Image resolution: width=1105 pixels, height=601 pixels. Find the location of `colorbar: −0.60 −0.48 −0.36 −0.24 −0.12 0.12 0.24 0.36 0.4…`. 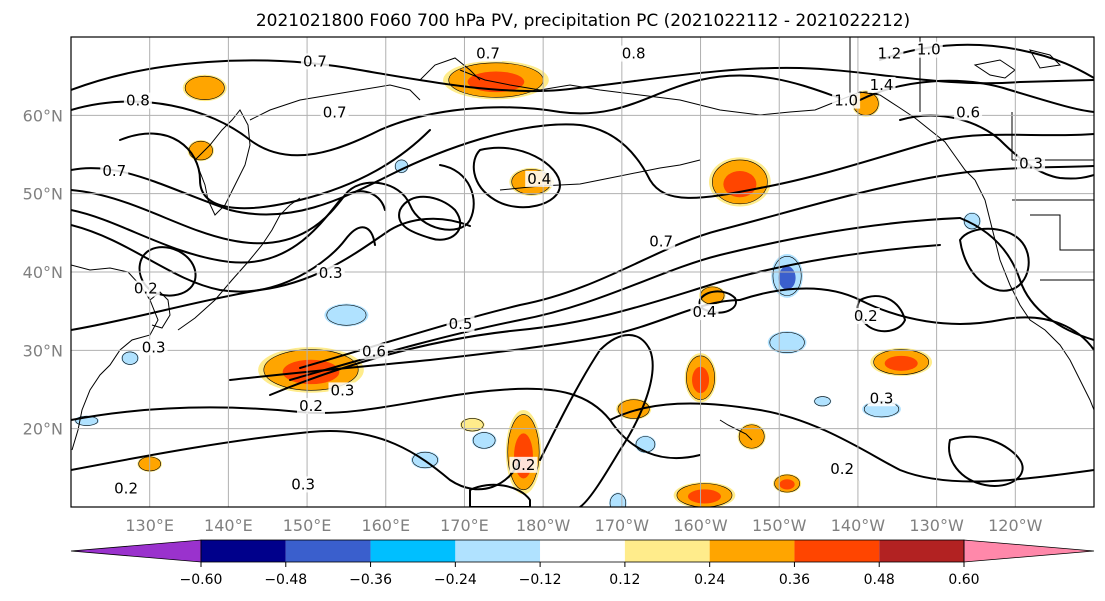

colorbar: −0.60 −0.48 −0.36 −0.24 −0.12 0.12 0.24 0.36 0.4… is located at coordinates (582, 563).